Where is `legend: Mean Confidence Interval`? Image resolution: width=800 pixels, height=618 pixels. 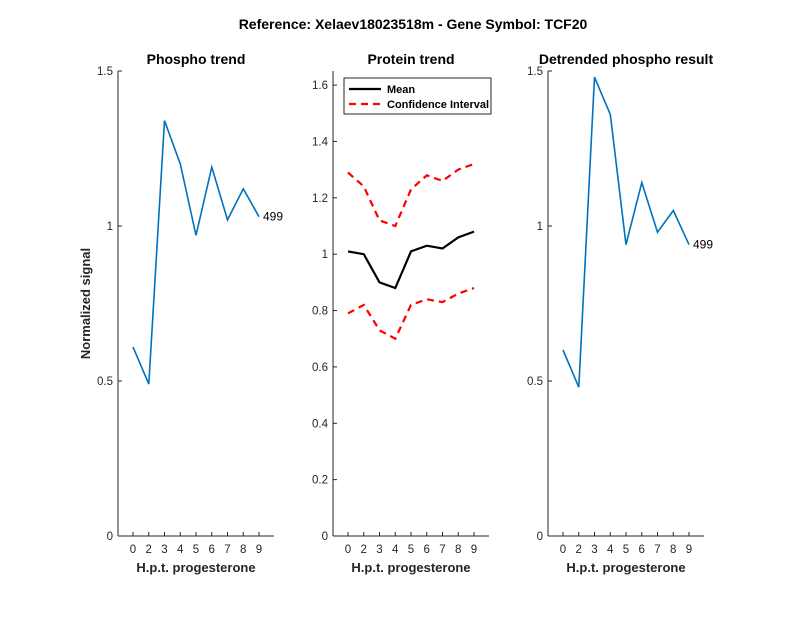 legend: Mean Confidence Interval is located at coordinates (417, 96).